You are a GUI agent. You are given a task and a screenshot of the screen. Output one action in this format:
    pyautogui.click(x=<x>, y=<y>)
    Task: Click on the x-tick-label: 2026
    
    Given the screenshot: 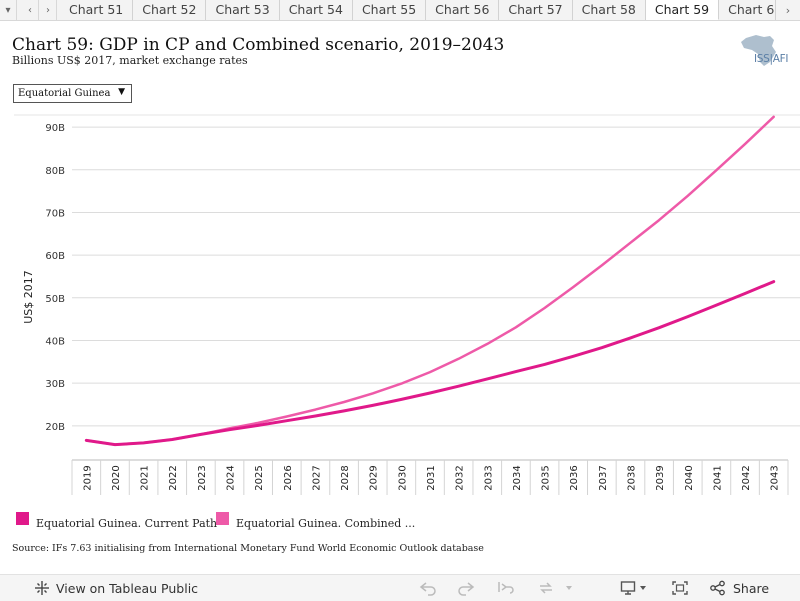 What is the action you would take?
    pyautogui.click(x=288, y=477)
    